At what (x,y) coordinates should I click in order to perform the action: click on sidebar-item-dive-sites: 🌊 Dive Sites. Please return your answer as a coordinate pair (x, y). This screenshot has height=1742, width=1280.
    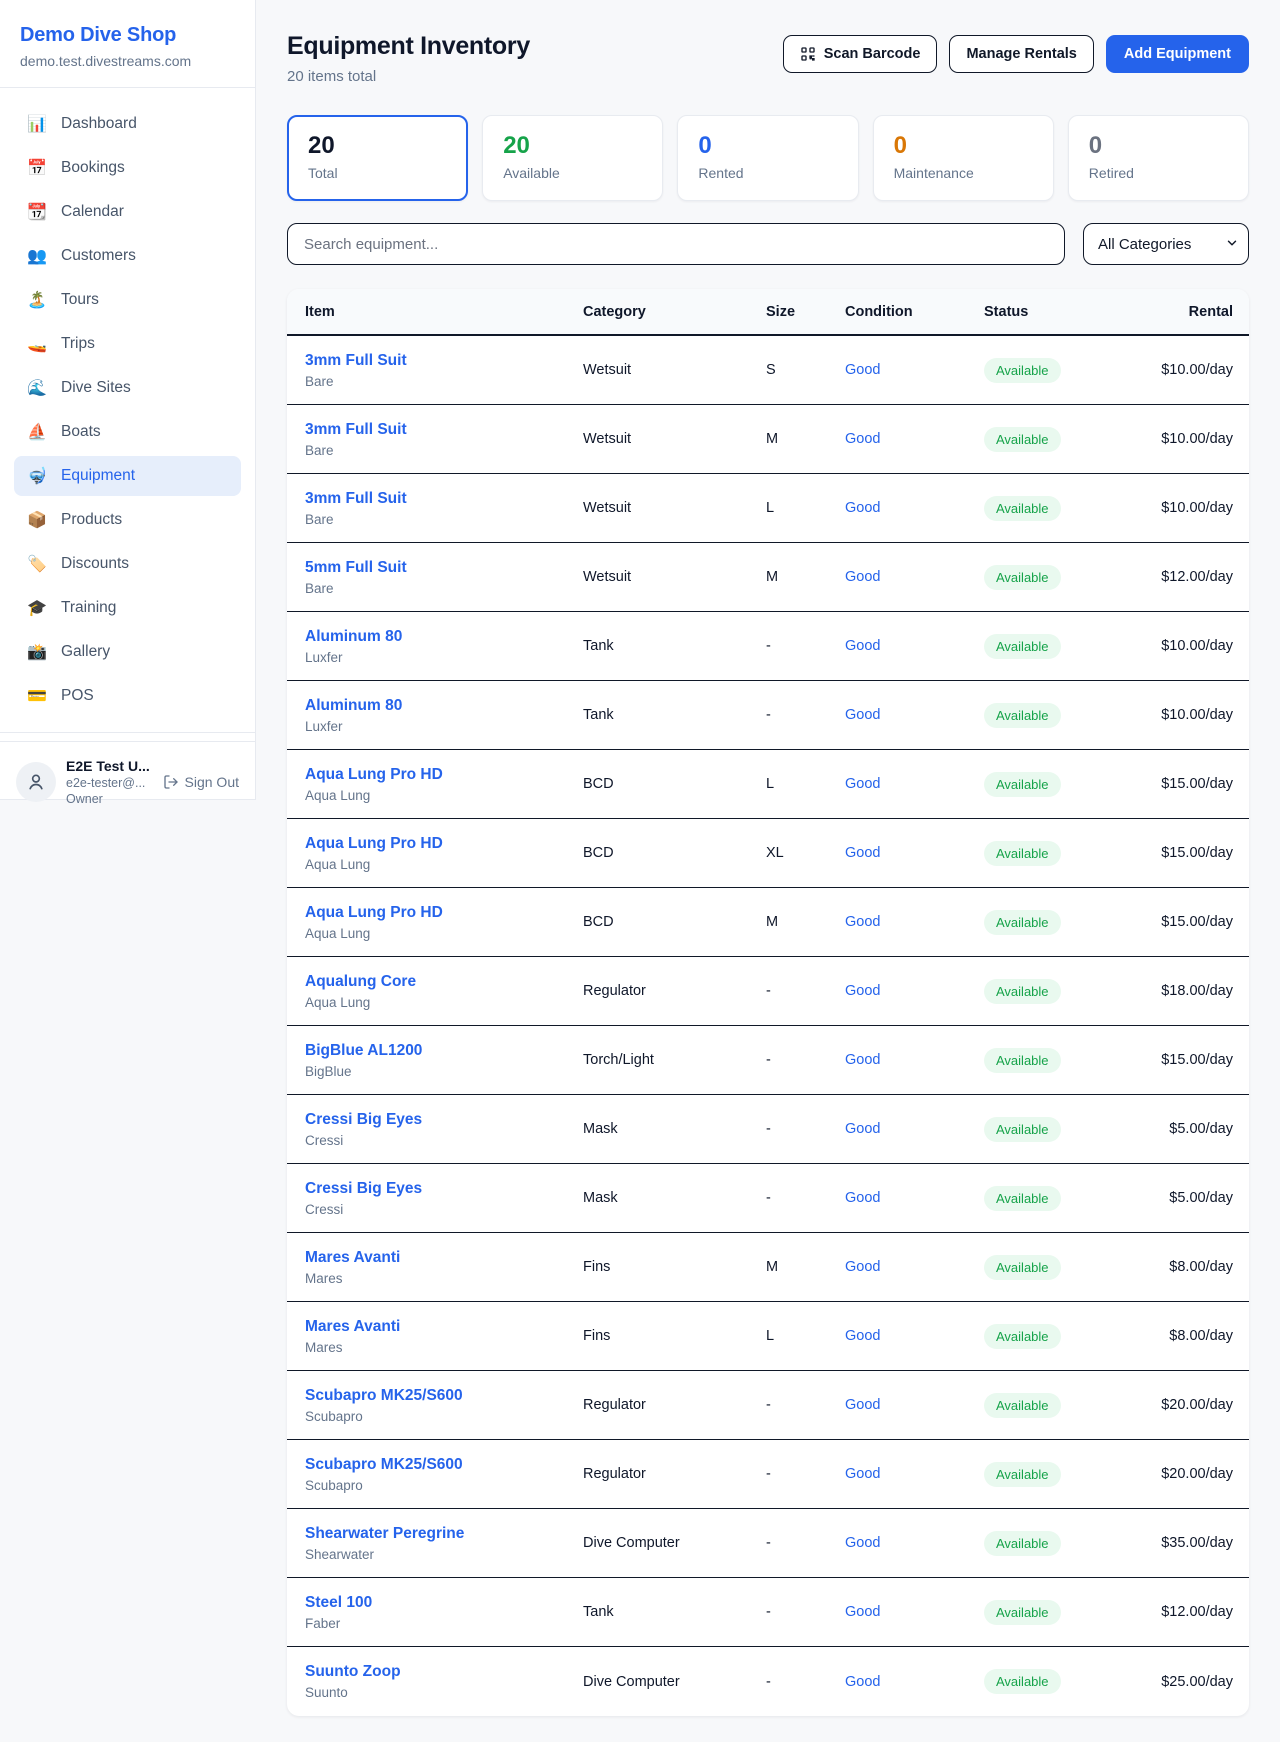
    Looking at the image, I should click on (127, 388).